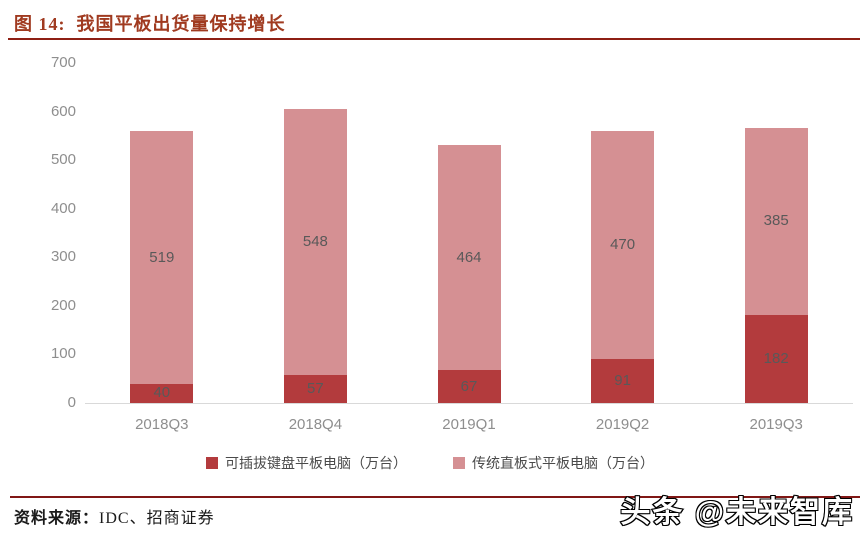 Image resolution: width=860 pixels, height=535 pixels. Describe the element at coordinates (63, 257) in the screenshot. I see `y-axis-tick-label: 300` at that location.